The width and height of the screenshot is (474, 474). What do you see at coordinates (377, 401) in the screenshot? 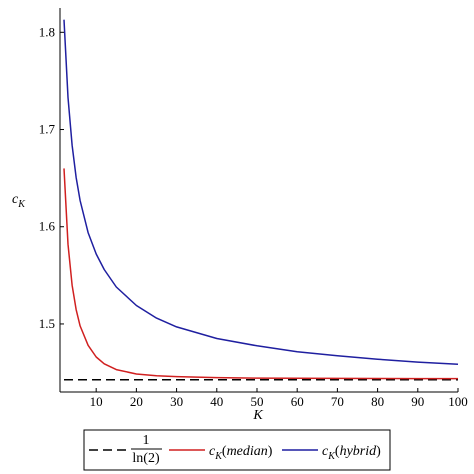
I see `x-tick-label: 80` at bounding box center [377, 401].